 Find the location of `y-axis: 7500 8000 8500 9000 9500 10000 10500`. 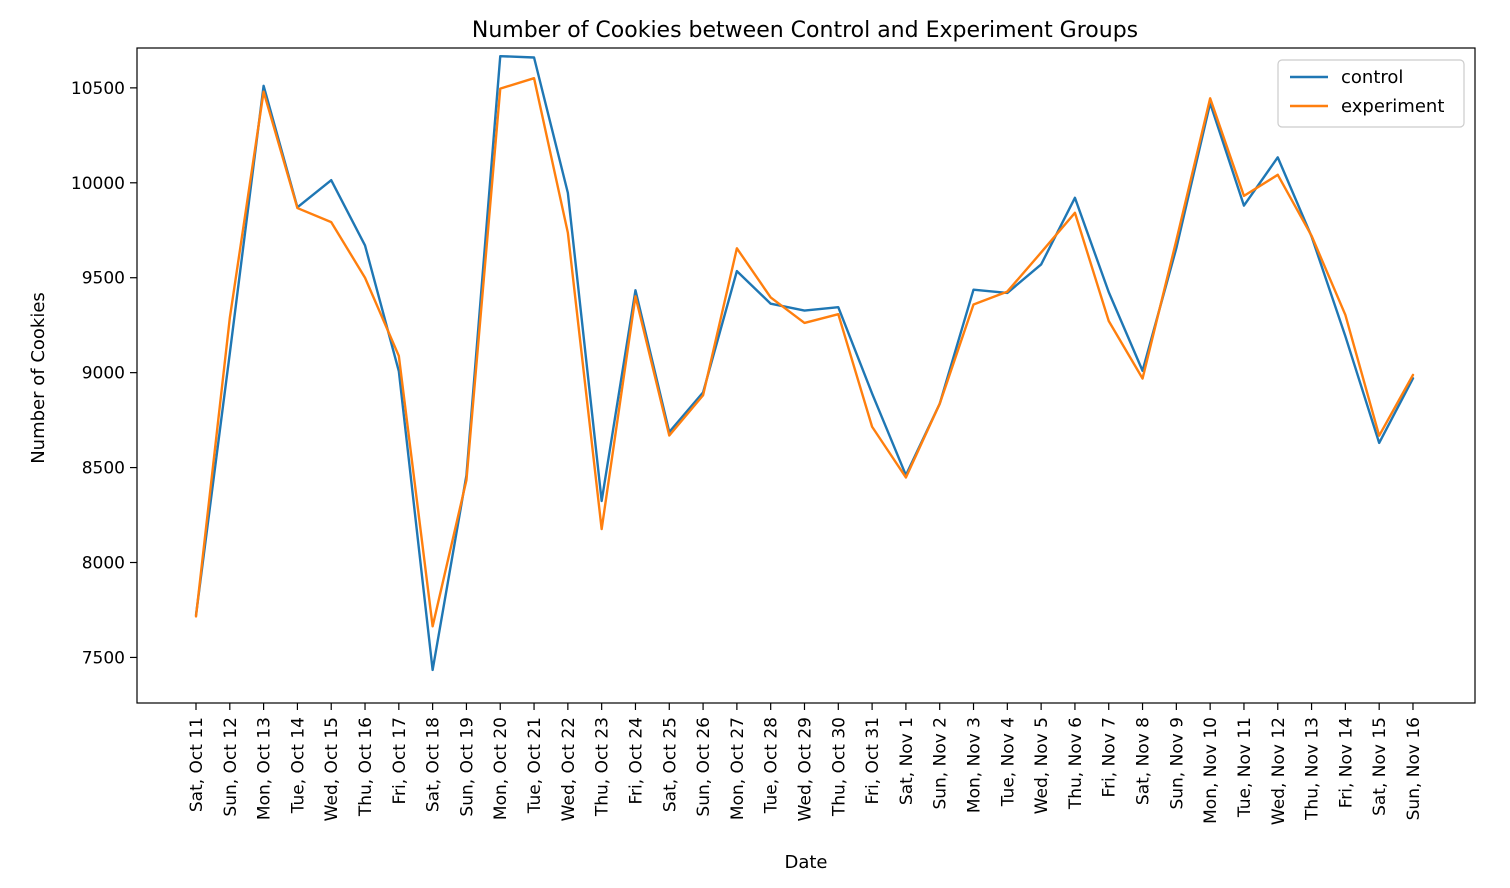

y-axis: 7500 8000 8500 9000 9500 10000 10500 is located at coordinates (104, 373).